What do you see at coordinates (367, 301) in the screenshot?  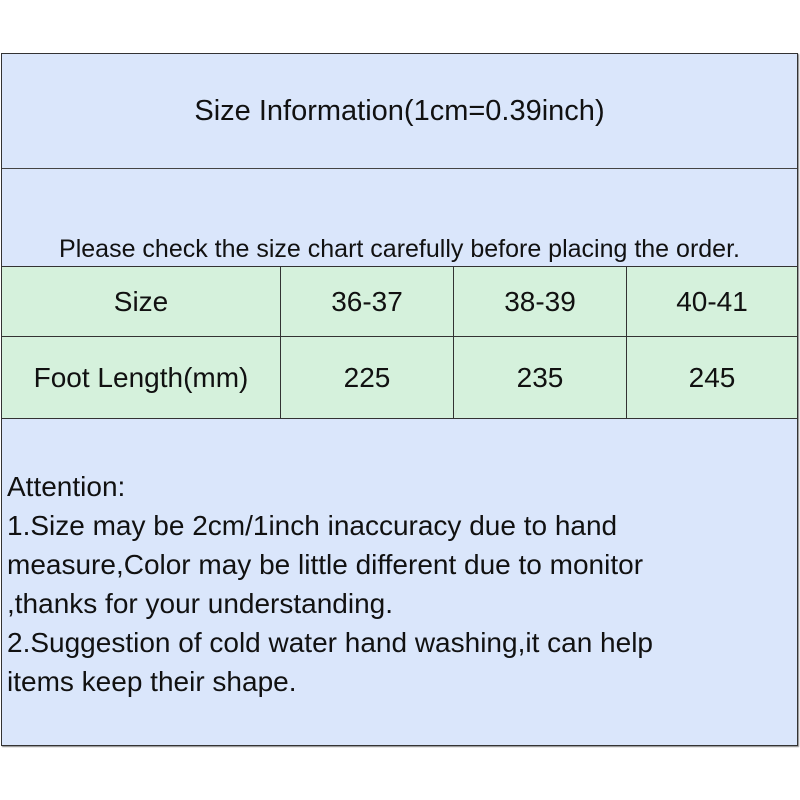 I see `table-cell: 36-37` at bounding box center [367, 301].